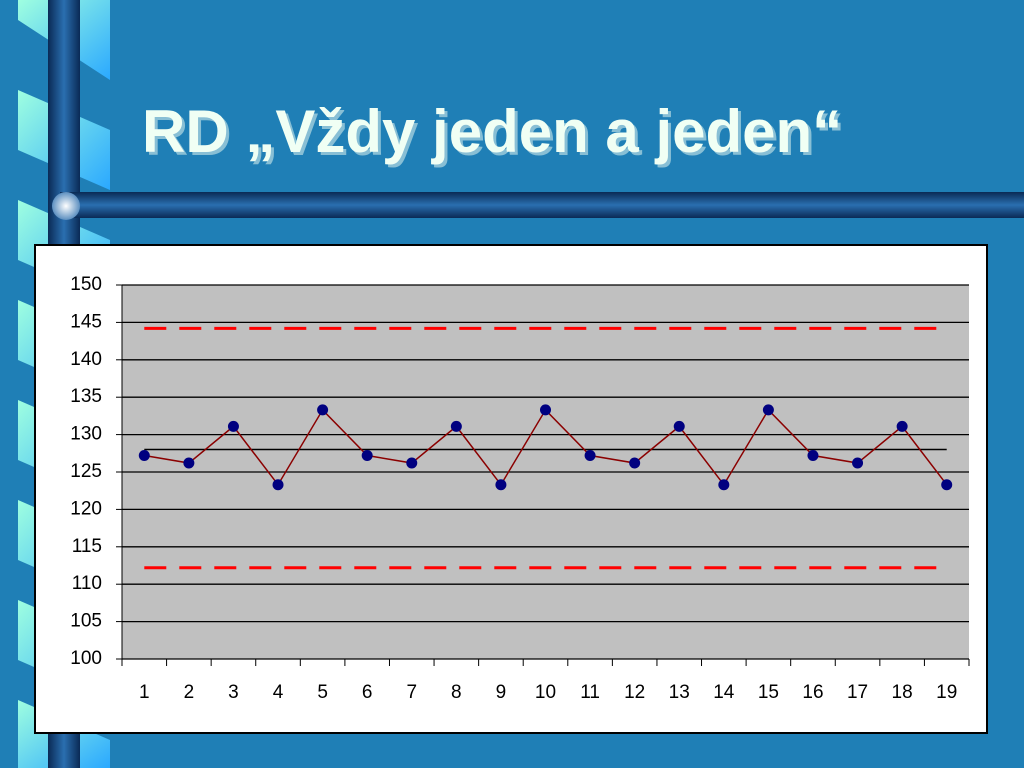 The width and height of the screenshot is (1024, 768). What do you see at coordinates (634, 692) in the screenshot?
I see `x-tick-label: 12` at bounding box center [634, 692].